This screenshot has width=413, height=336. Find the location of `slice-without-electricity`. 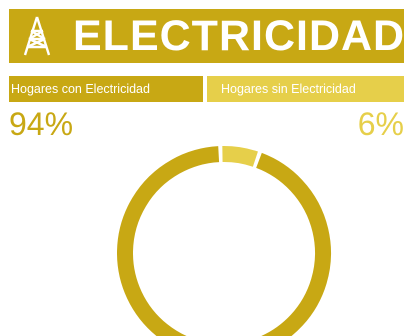

slice-without-electricity is located at coordinates (240, 156).